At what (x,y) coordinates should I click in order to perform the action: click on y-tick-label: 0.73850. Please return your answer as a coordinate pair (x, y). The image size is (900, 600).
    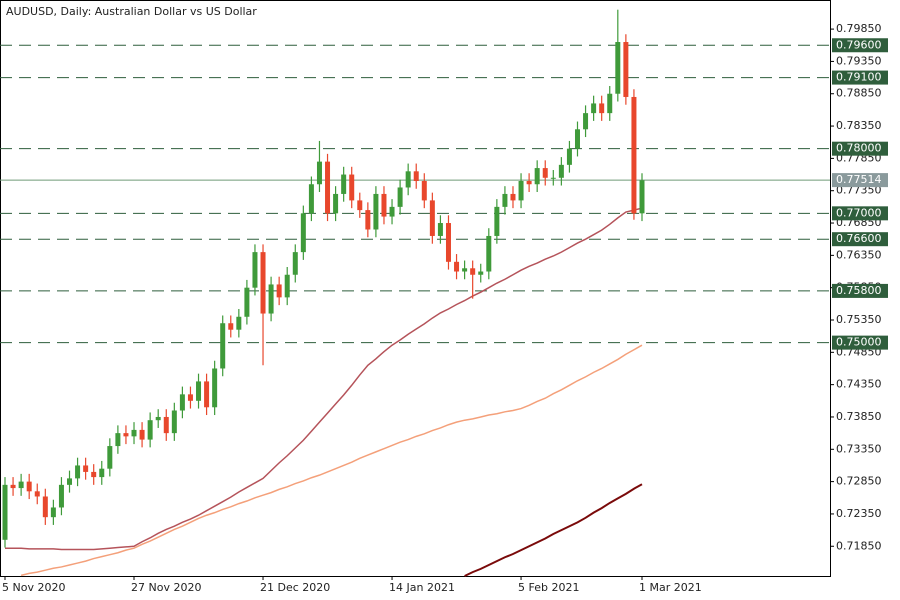
    Looking at the image, I should click on (859, 416).